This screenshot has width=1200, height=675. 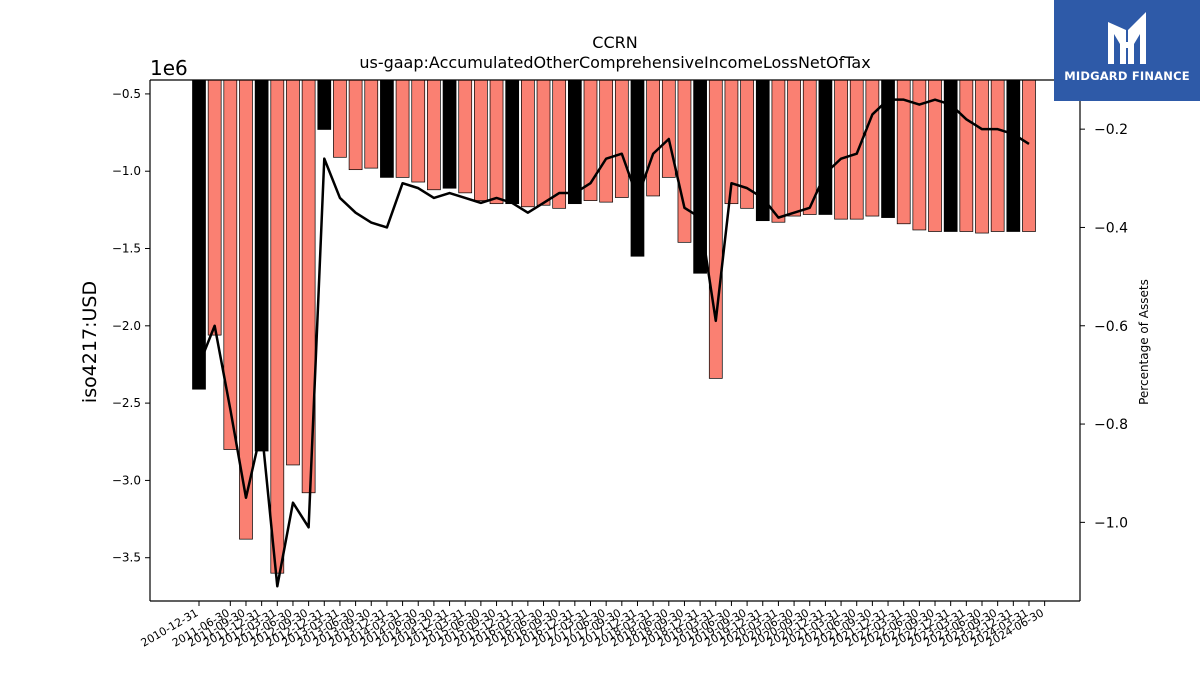 What do you see at coordinates (126, 326) in the screenshot?
I see `y-tick-label: −2.0` at bounding box center [126, 326].